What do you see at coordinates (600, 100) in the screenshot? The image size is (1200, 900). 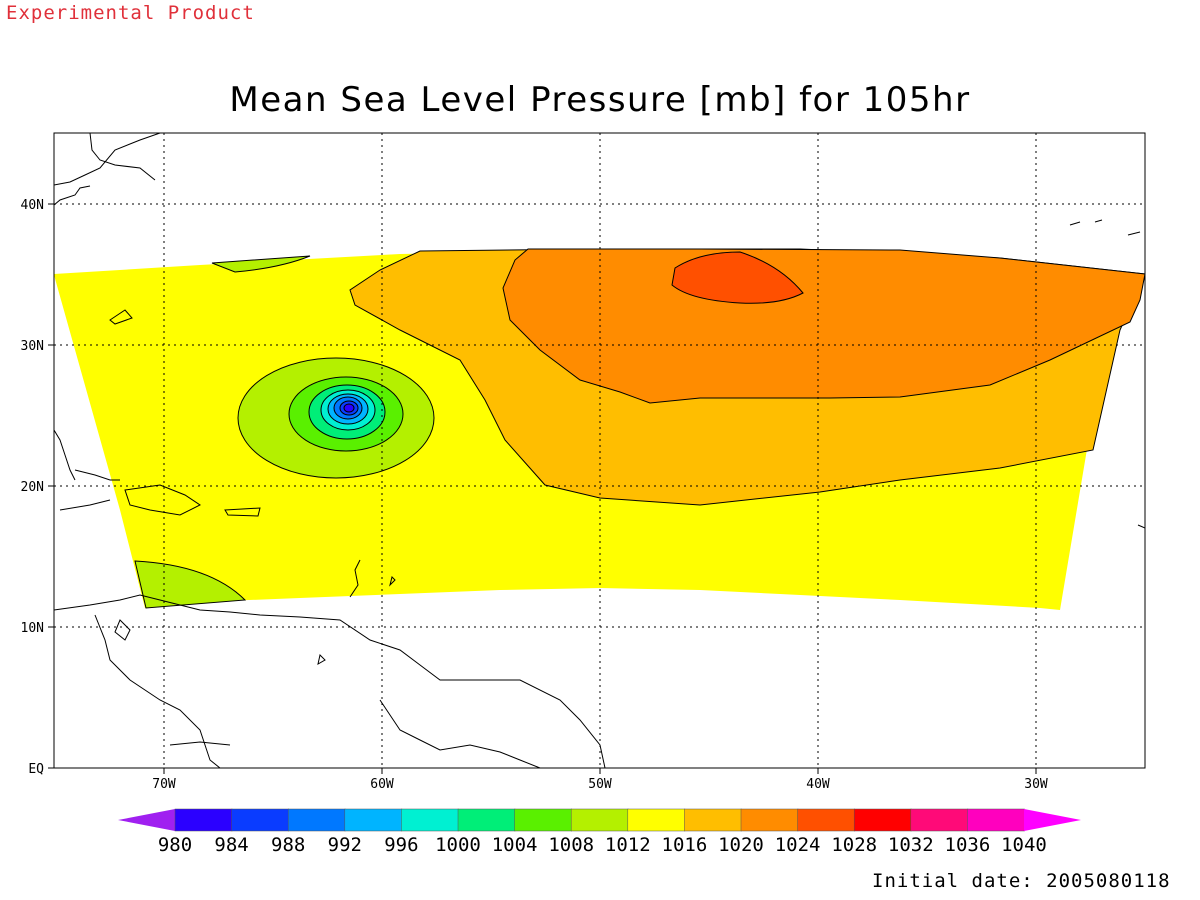 I see `map-title: Mean Sea Level Pressure [mb] for 105hr` at bounding box center [600, 100].